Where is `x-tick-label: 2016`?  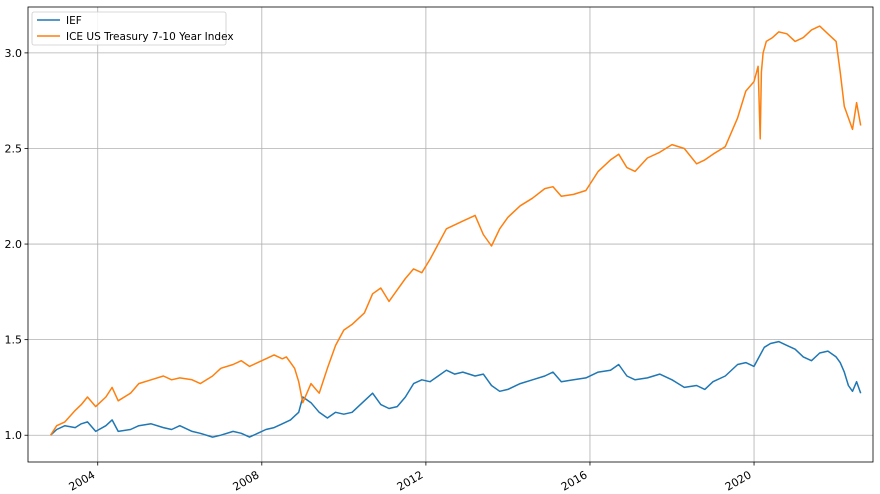
x-tick-label: 2016 is located at coordinates (574, 480).